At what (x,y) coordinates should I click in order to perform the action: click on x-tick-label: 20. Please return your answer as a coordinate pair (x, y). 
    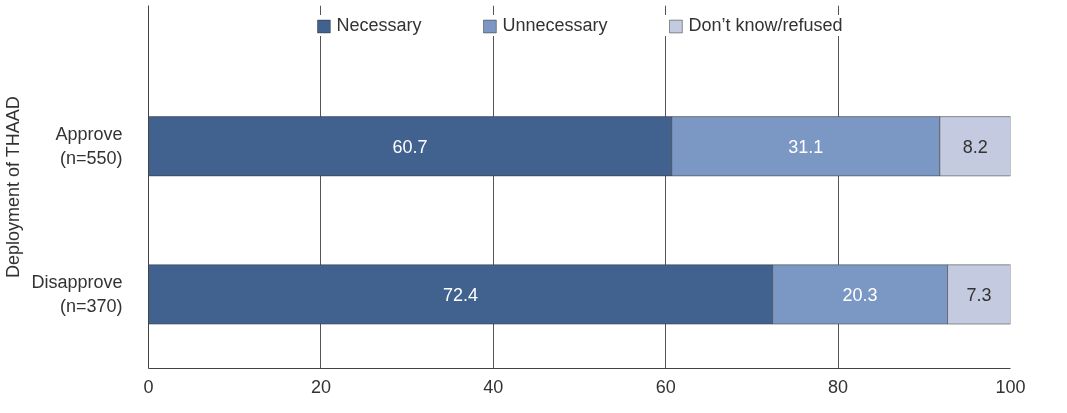
    Looking at the image, I should click on (320, 386).